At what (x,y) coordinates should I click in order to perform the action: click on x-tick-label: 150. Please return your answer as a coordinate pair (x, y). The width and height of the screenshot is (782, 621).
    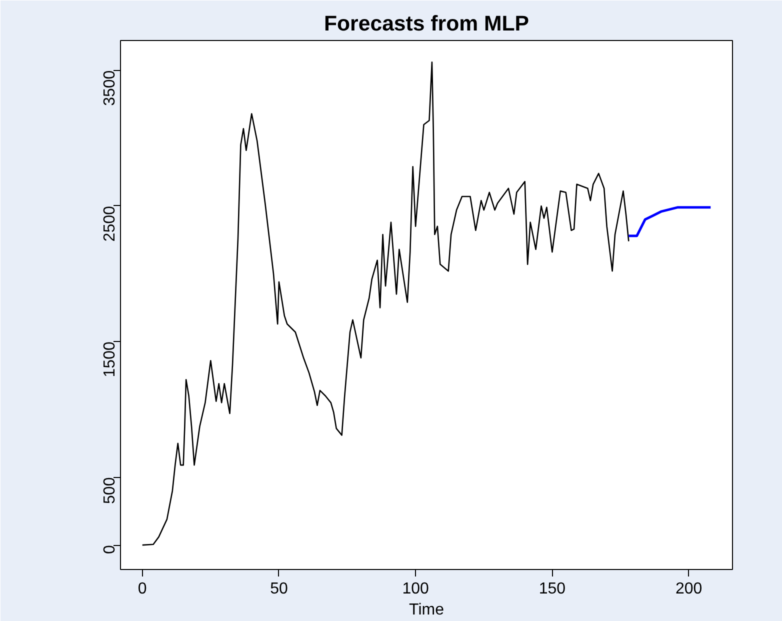
    Looking at the image, I should click on (552, 589).